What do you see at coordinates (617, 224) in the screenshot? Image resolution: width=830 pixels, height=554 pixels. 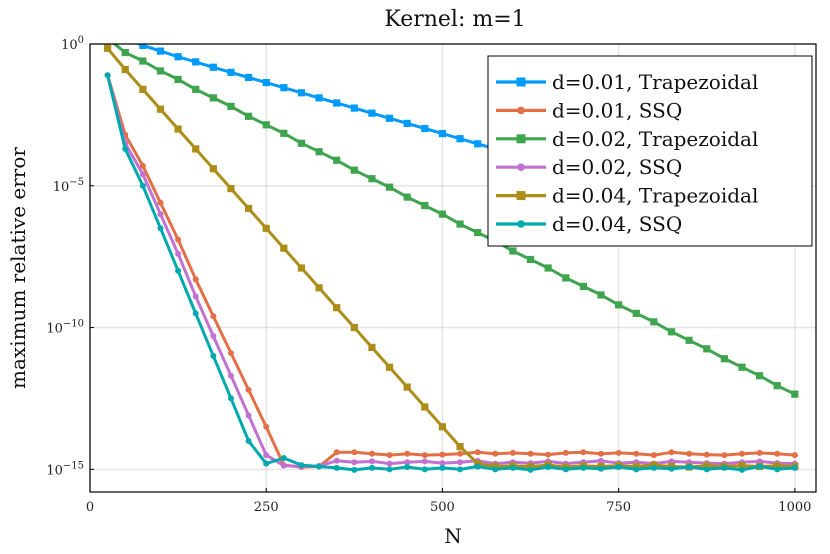 I see `legend-label: d=0.04, SSQ` at bounding box center [617, 224].